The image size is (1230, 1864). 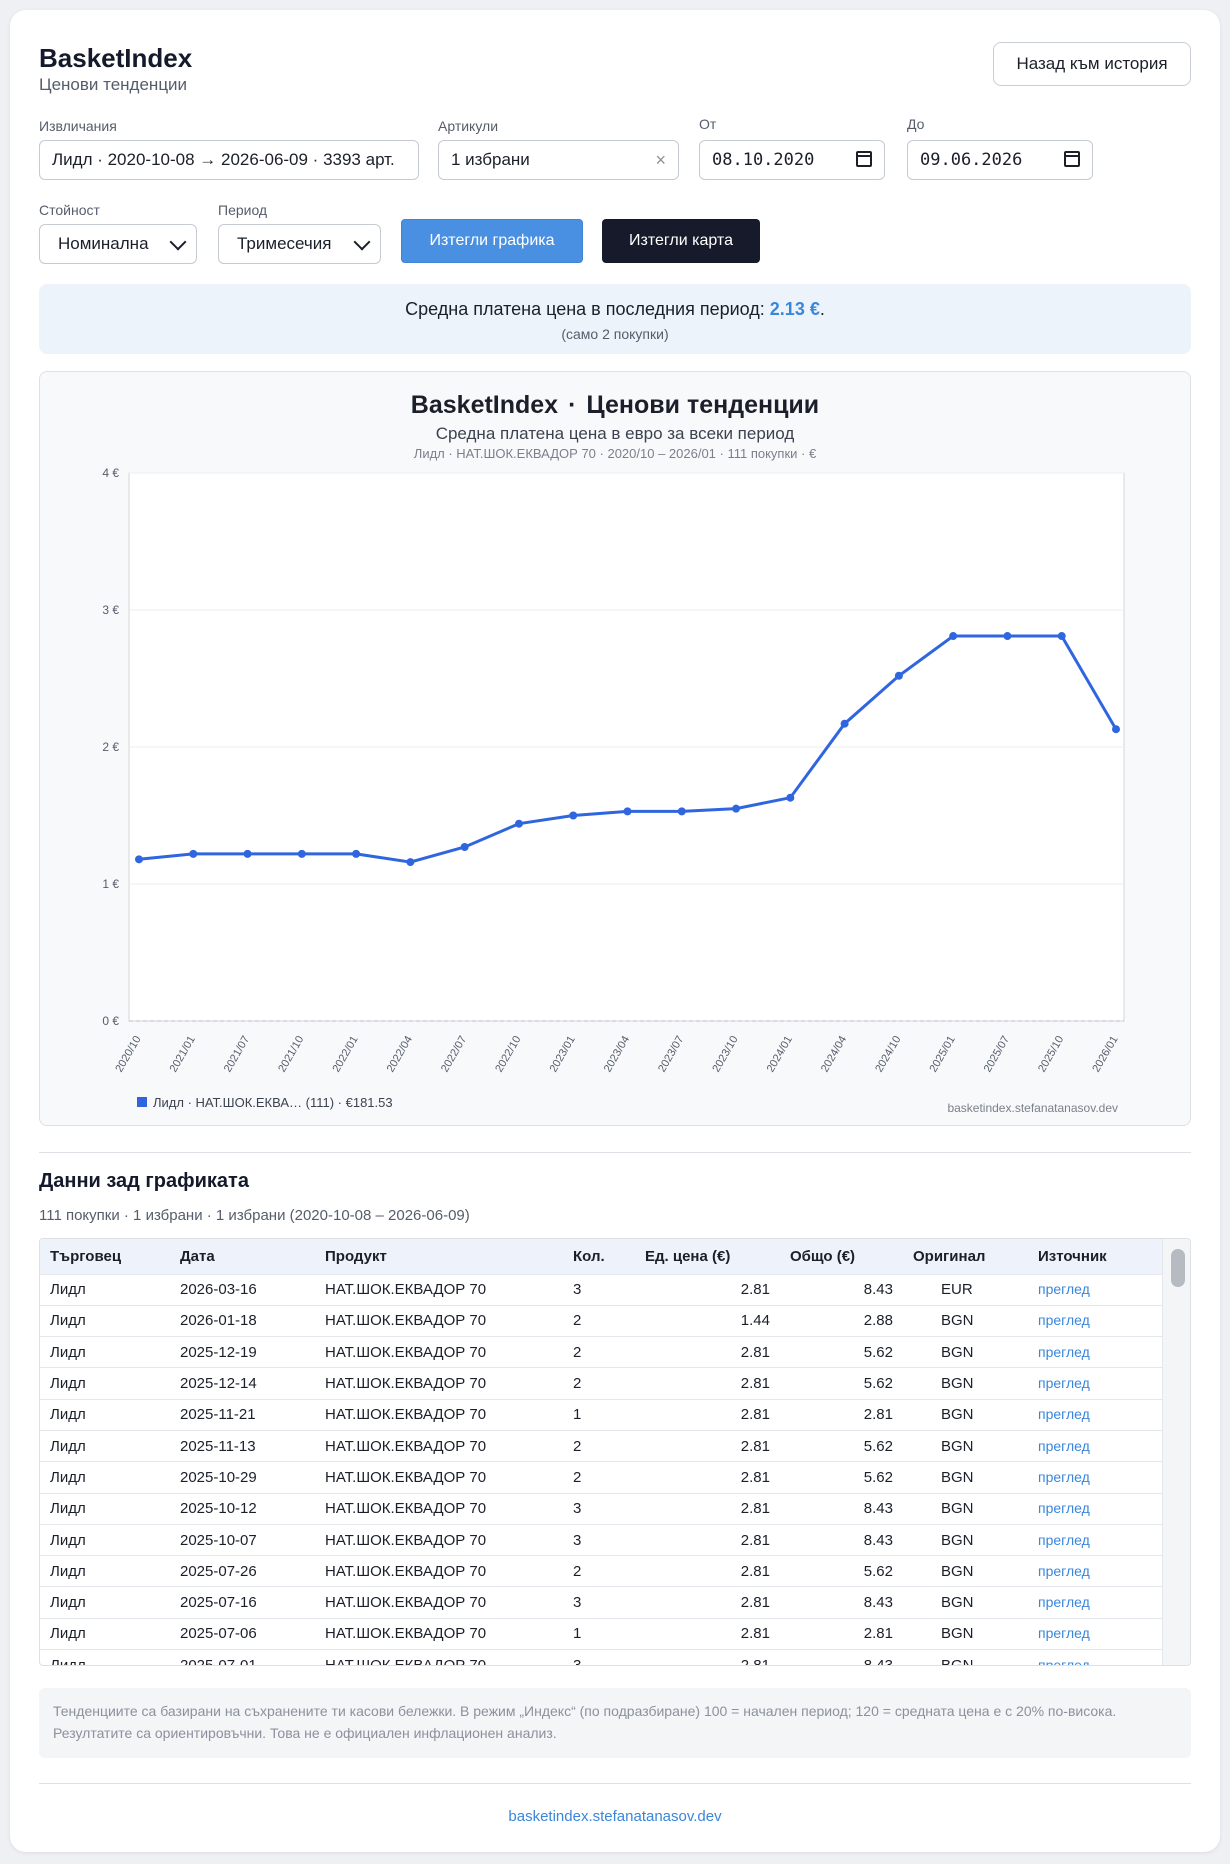 I want to click on y-tick-label: 3 €, so click(x=110, y=610).